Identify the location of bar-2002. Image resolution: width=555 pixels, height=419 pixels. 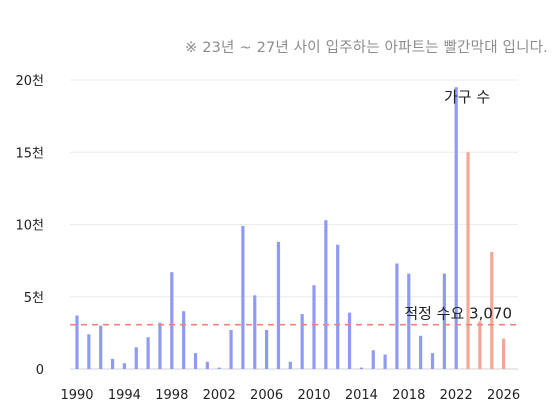
(219, 368).